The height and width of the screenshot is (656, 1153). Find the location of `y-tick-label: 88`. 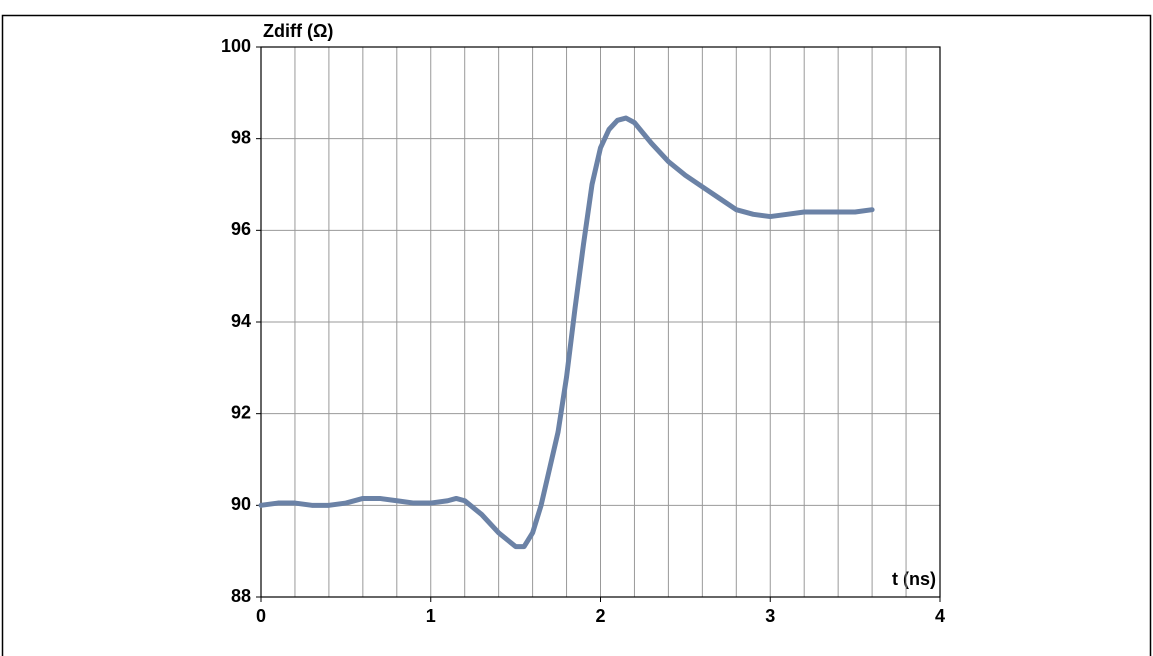

y-tick-label: 88 is located at coordinates (241, 596).